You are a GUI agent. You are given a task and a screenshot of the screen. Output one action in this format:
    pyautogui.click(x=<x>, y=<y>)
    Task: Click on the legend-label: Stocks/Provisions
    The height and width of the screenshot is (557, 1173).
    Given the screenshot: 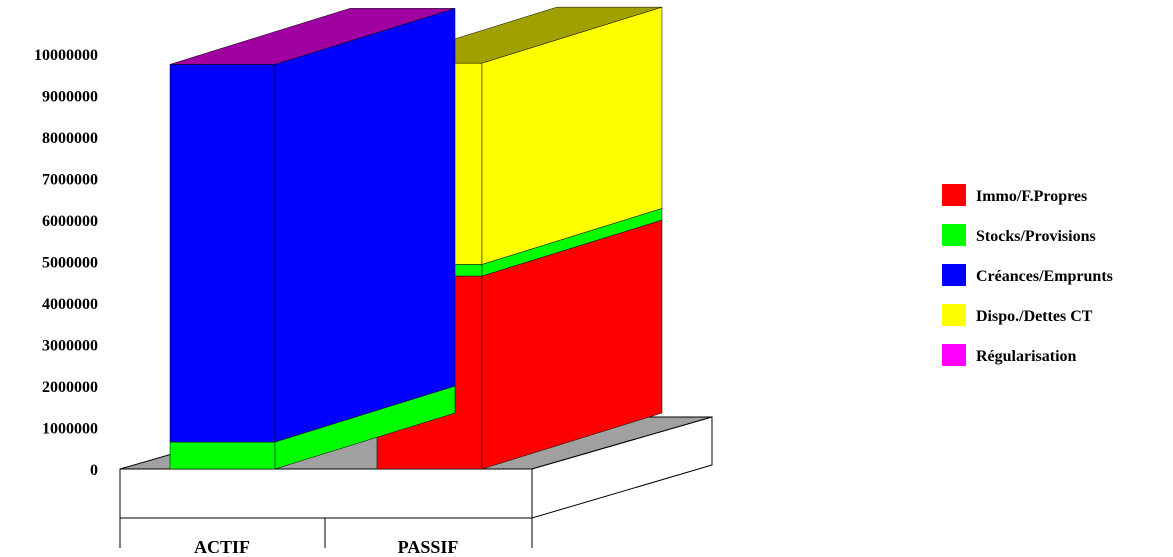 What is the action you would take?
    pyautogui.click(x=1036, y=236)
    